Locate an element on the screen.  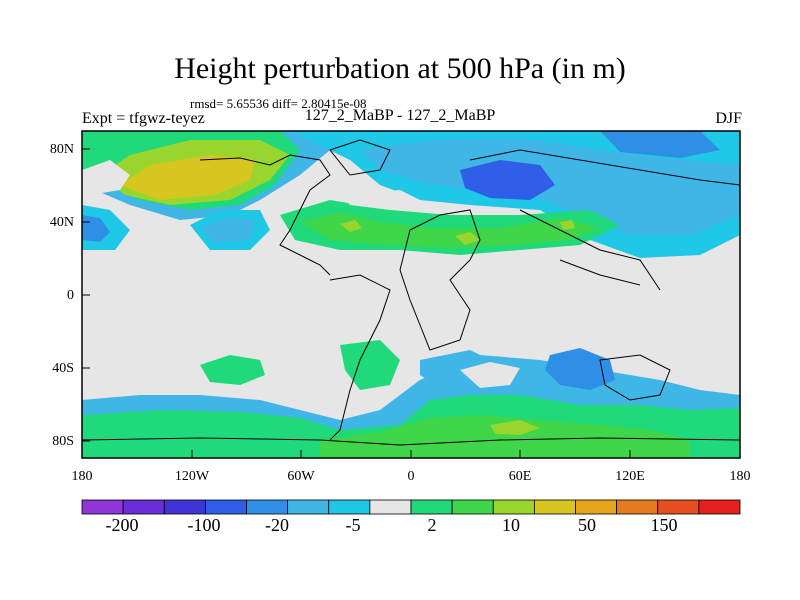
contour-np-yellow is located at coordinates (187, 177).